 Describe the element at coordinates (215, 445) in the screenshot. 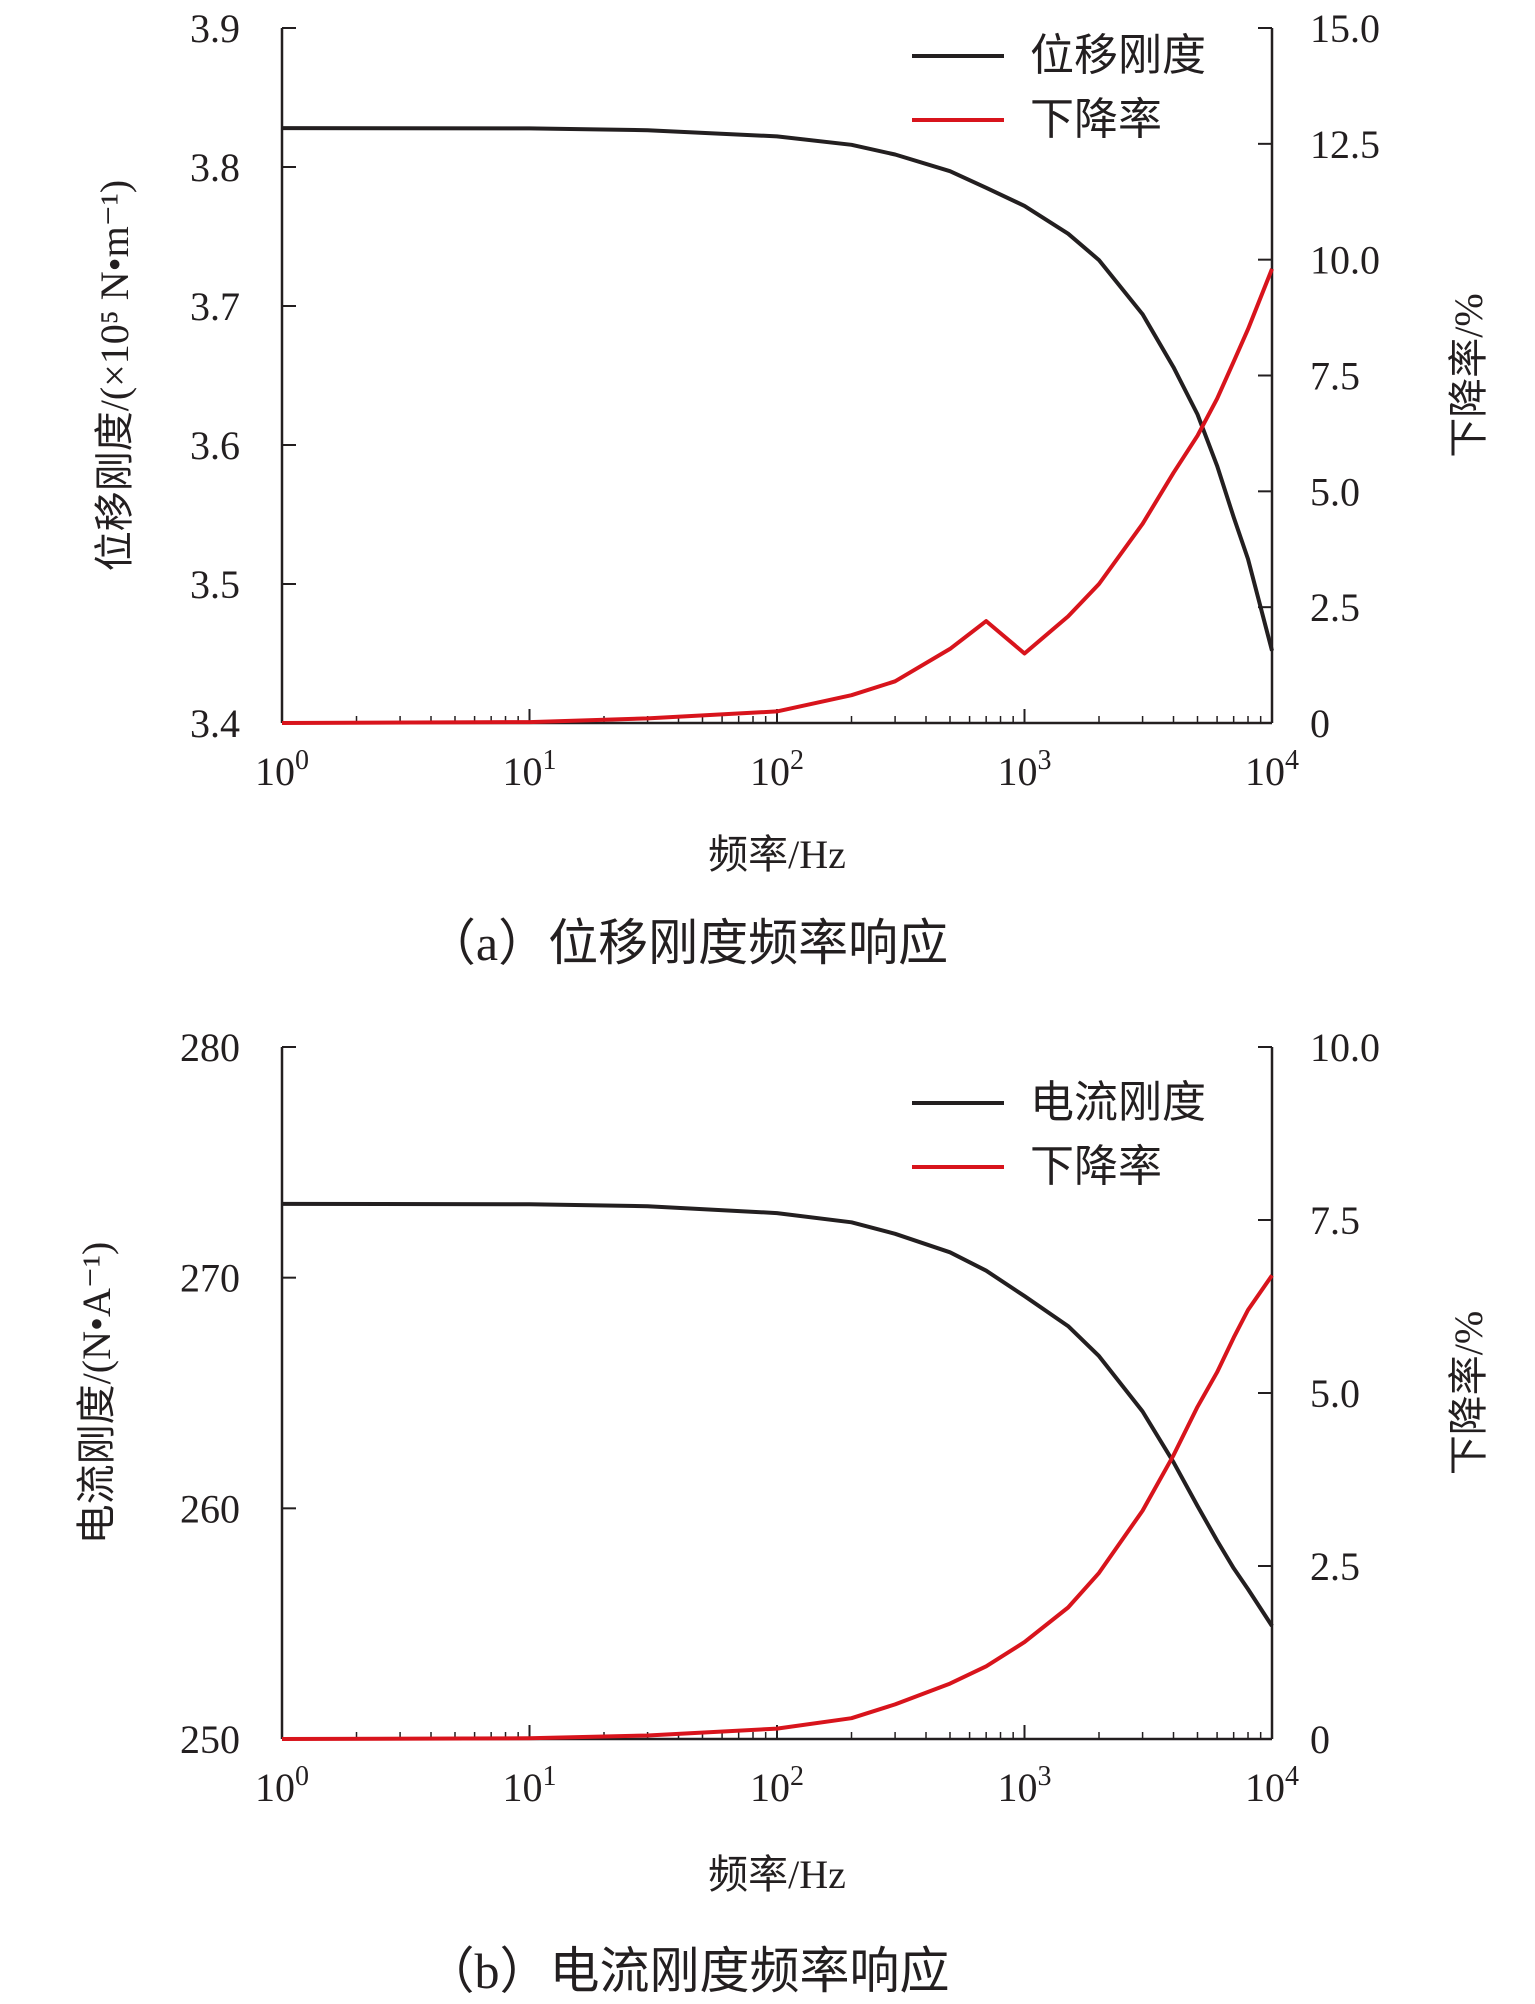

I see `left-y-tick-label: 3.6` at that location.